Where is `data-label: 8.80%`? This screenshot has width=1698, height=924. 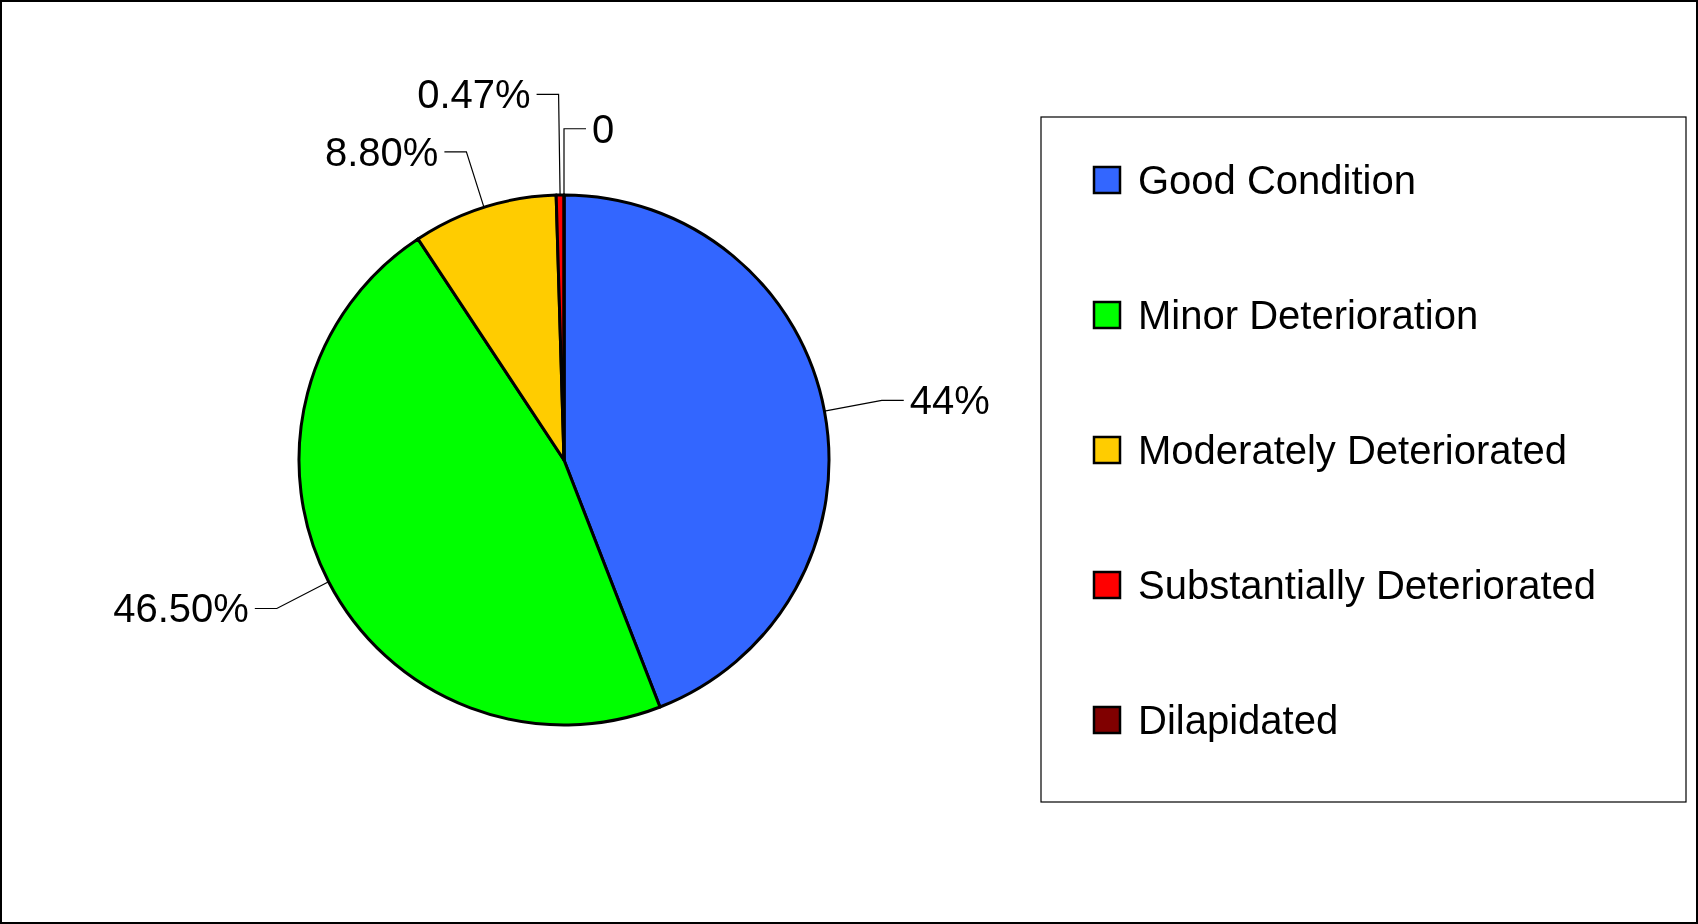 data-label: 8.80% is located at coordinates (381, 151).